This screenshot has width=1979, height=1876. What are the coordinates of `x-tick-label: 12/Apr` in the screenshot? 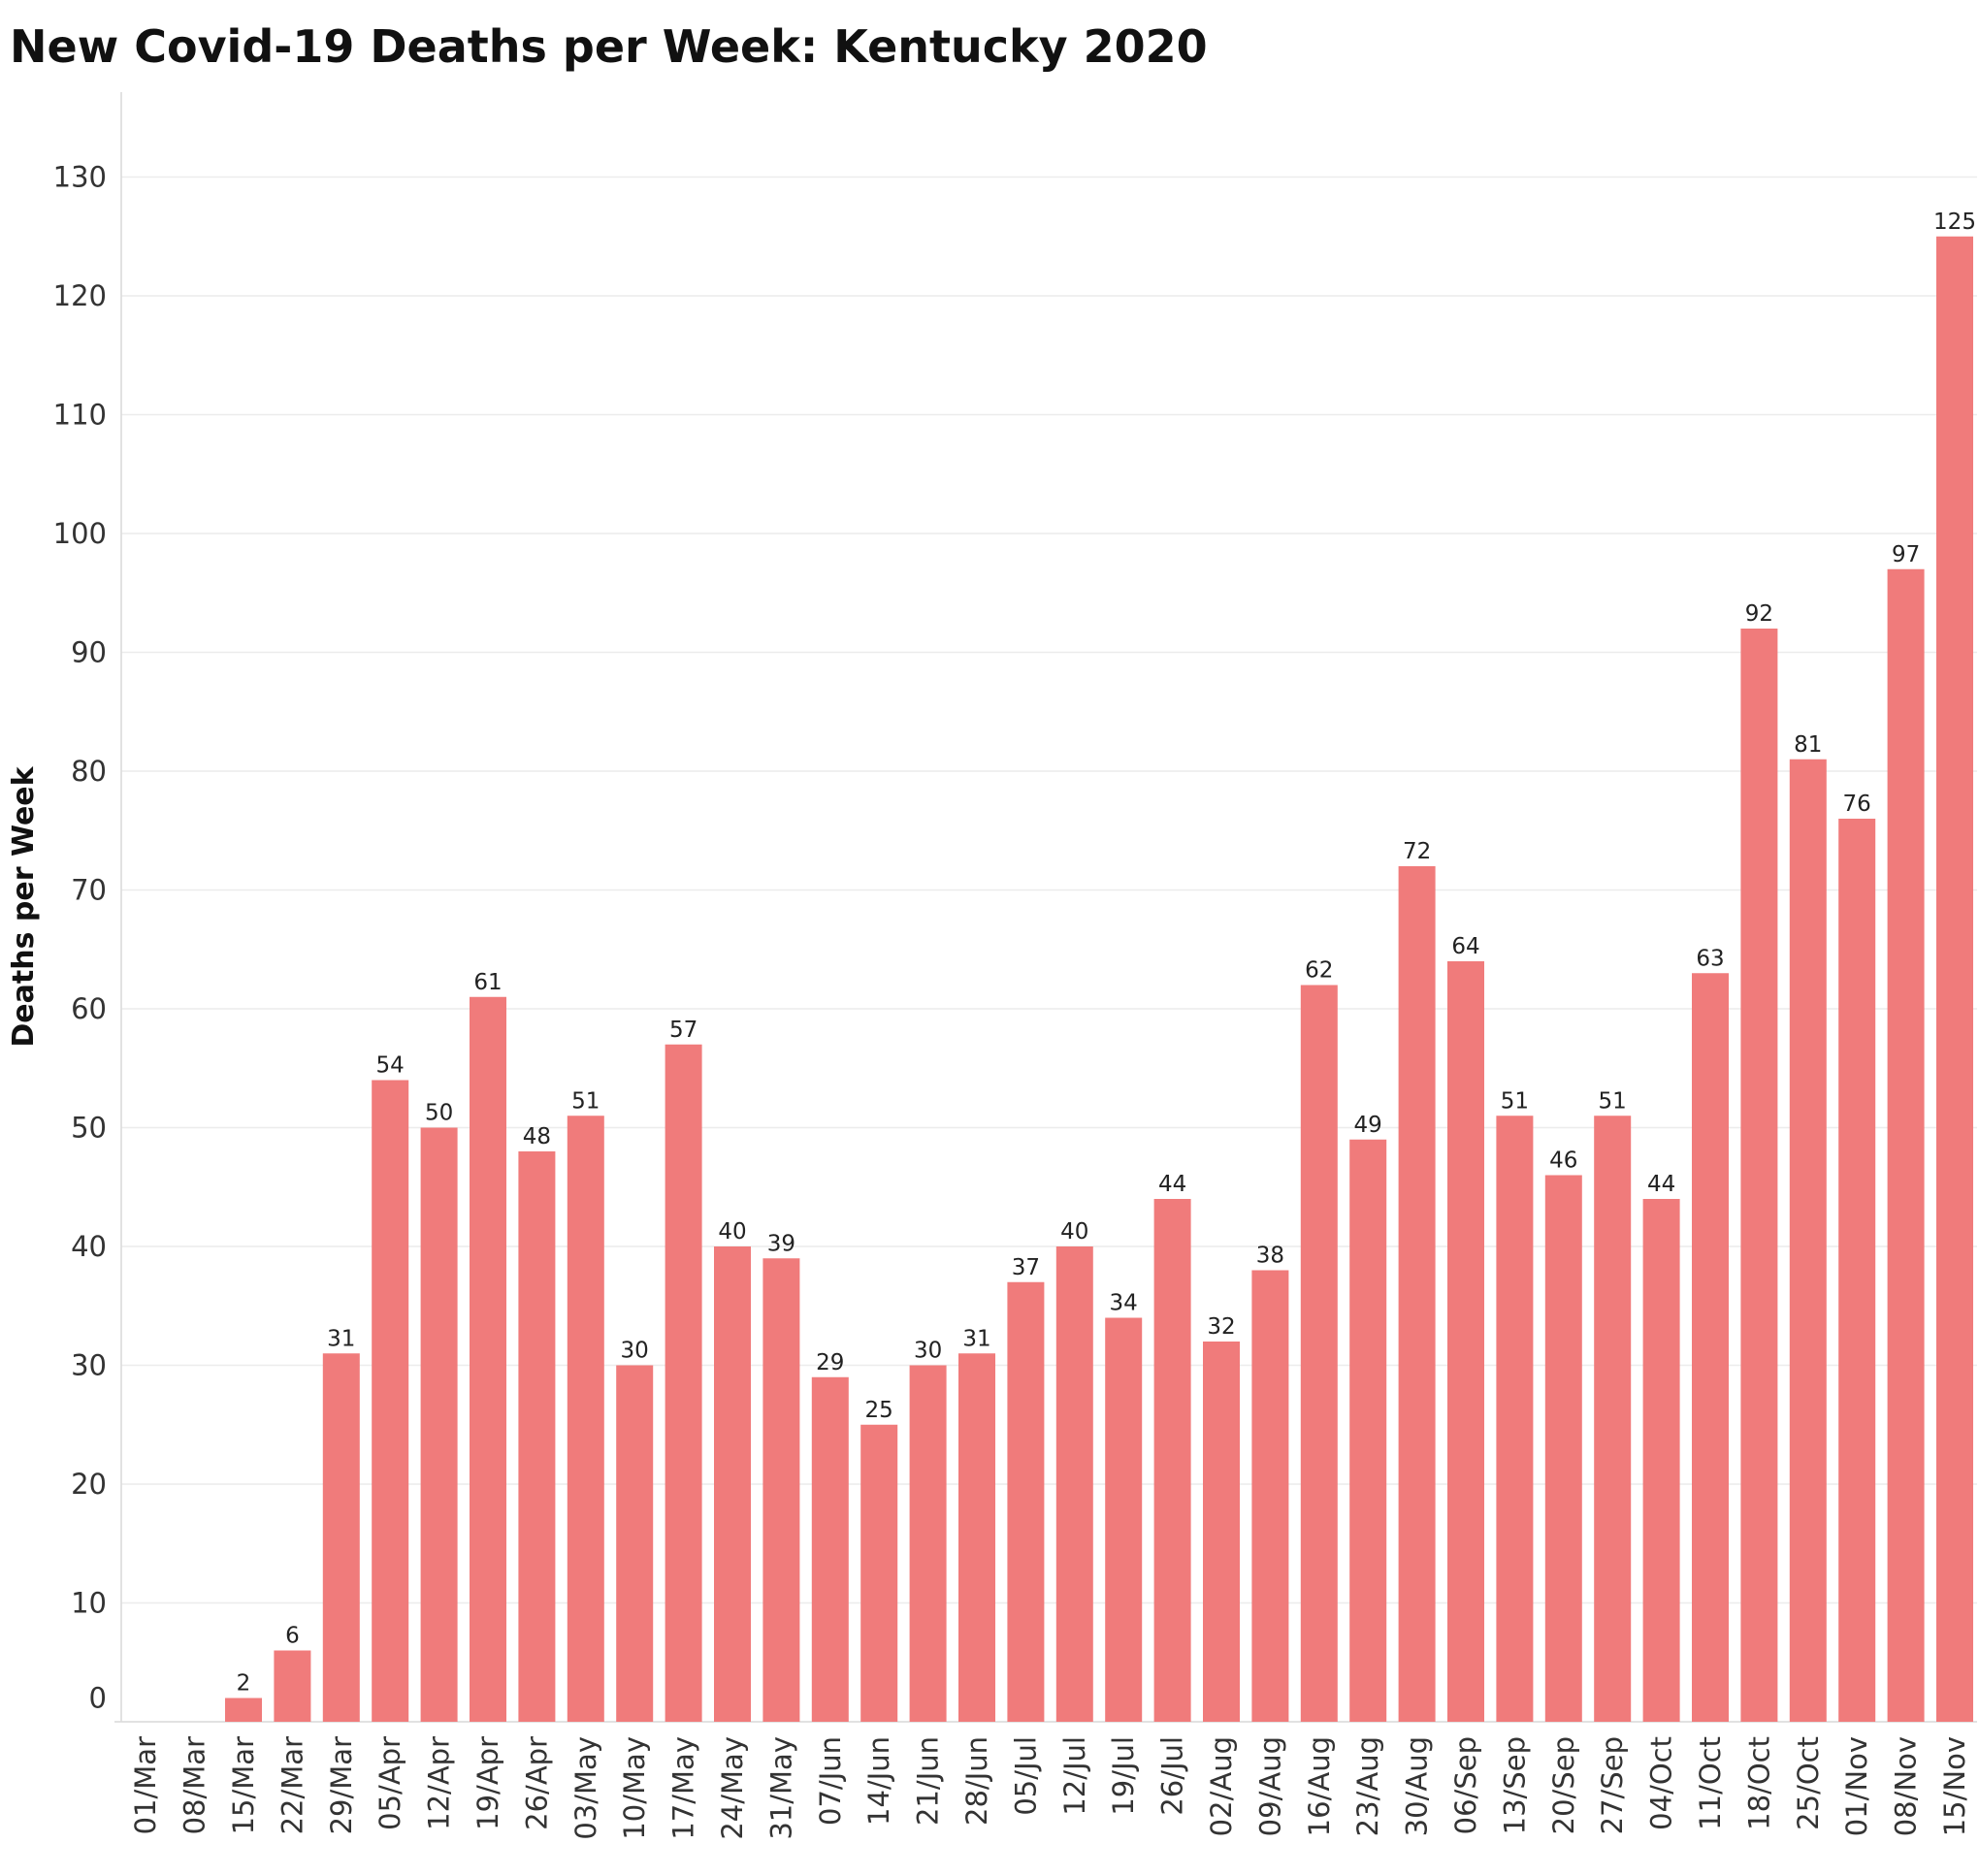 It's located at (439, 1783).